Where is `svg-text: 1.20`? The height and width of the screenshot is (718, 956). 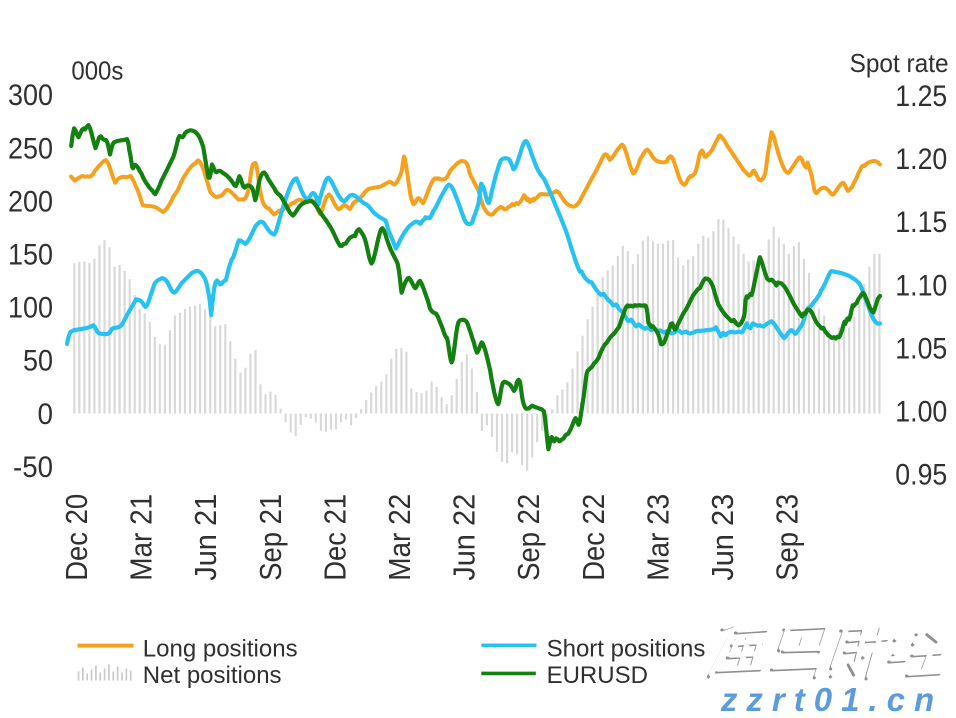 svg-text: 1.20 is located at coordinates (921, 159).